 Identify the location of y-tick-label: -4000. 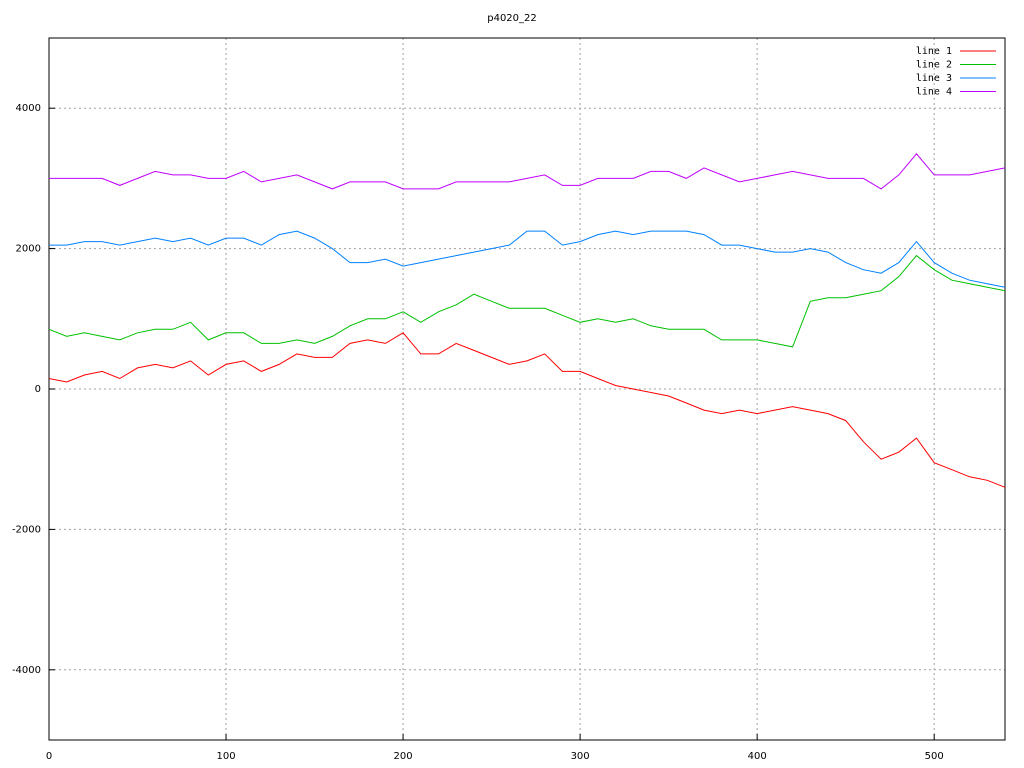
(26, 670).